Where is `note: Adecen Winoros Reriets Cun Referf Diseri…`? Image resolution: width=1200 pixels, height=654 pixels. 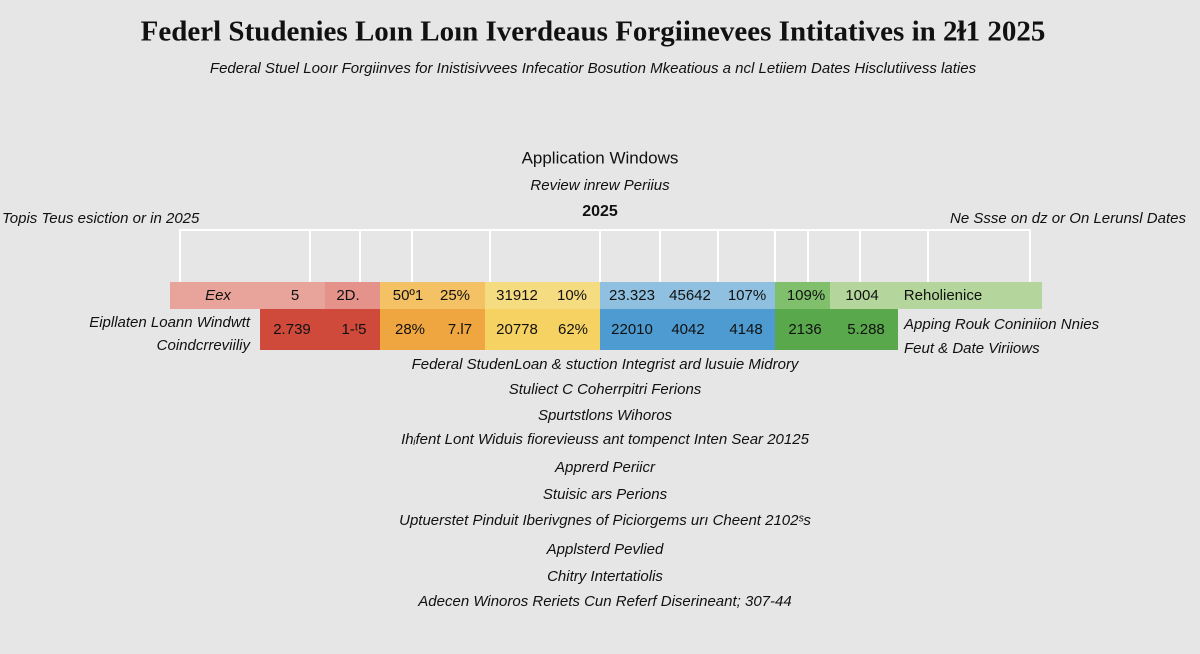
note: Adecen Winoros Reriets Cun Referf Diseri… is located at coordinates (604, 601).